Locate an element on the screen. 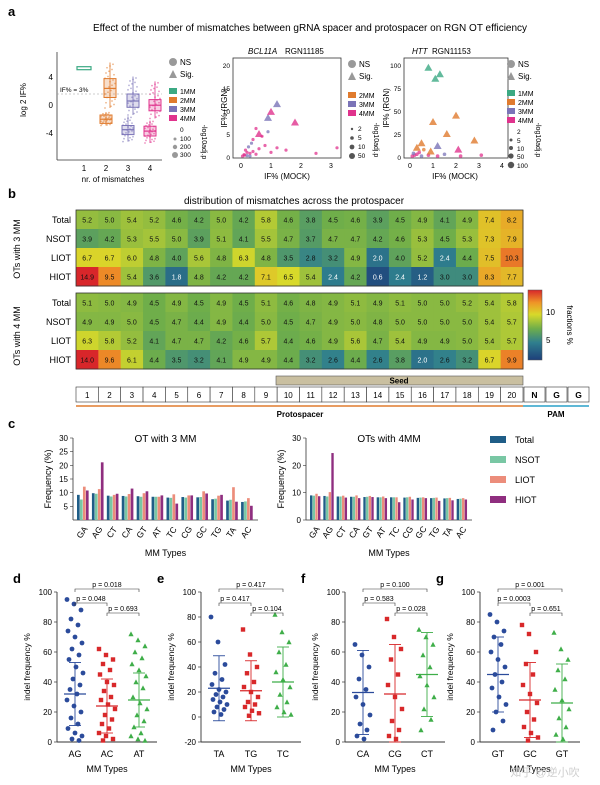 This screenshot has width=600, height=785. heatmap-value: 5.8 is located at coordinates (512, 304).